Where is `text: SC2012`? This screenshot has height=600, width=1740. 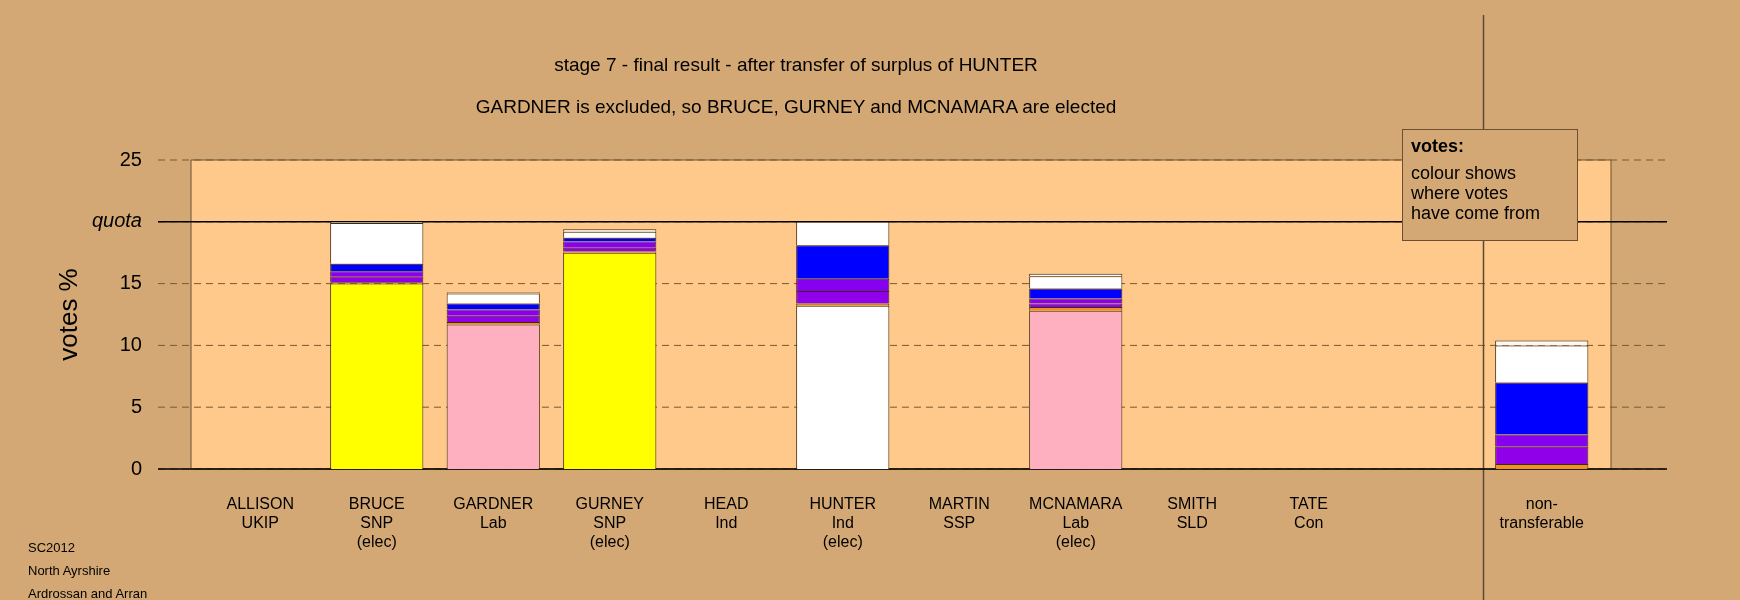
text: SC2012 is located at coordinates (52, 548).